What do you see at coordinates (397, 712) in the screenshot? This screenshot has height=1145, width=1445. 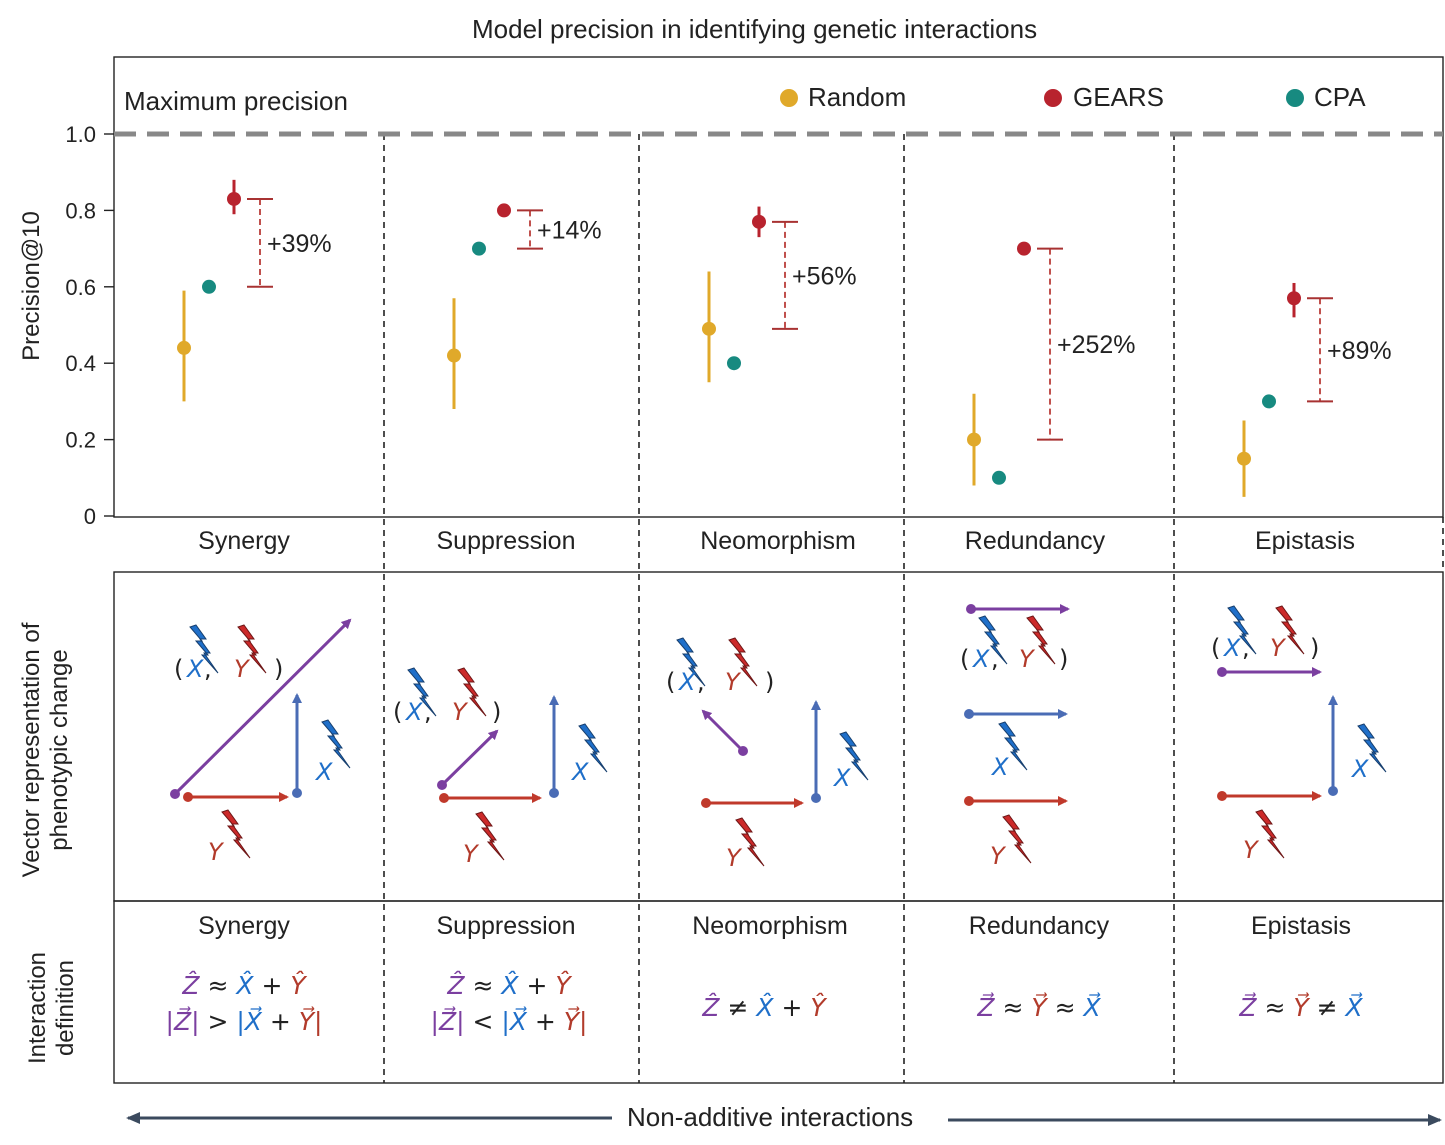 I see `vec-open-suppression: (` at bounding box center [397, 712].